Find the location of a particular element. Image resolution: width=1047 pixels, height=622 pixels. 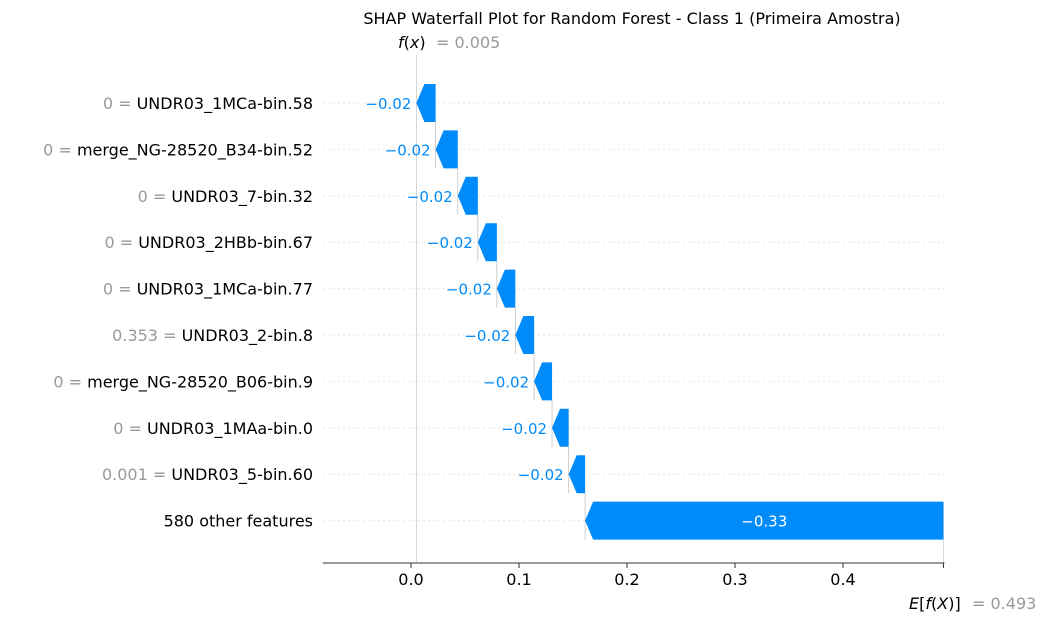

fx-label: f(x) is located at coordinates (412, 42).